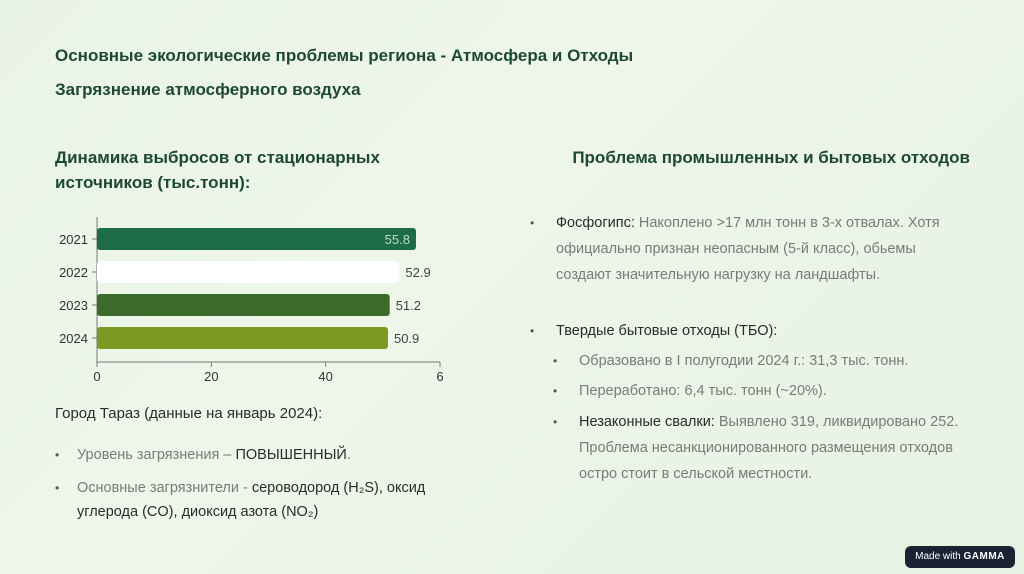  I want to click on bullet-label: Уровень загрязнения –, so click(156, 455).